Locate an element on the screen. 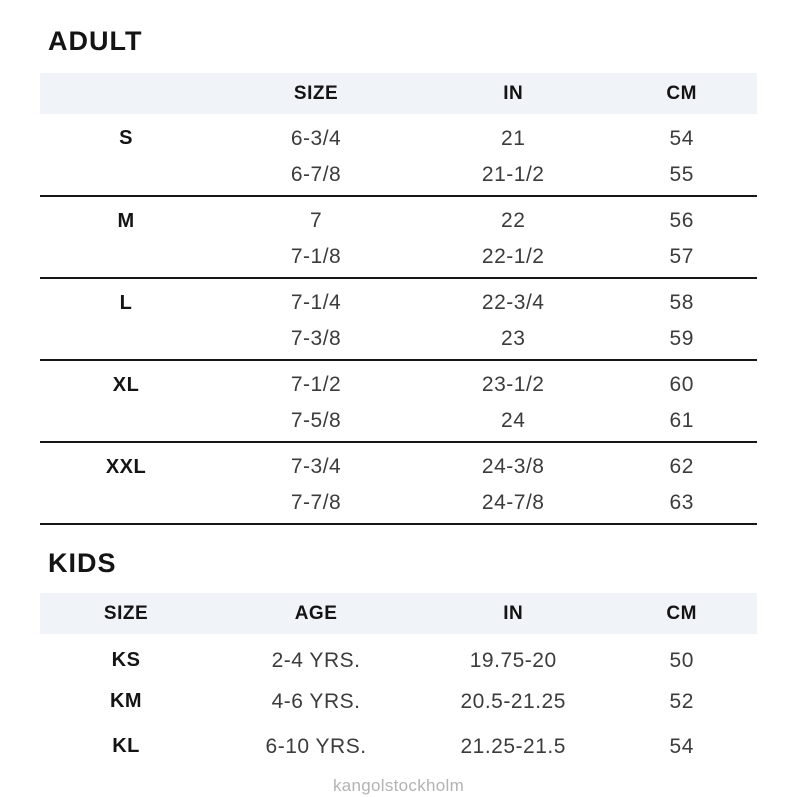 Image resolution: width=797 pixels, height=797 pixels. kids-header-age: AGE is located at coordinates (316, 613).